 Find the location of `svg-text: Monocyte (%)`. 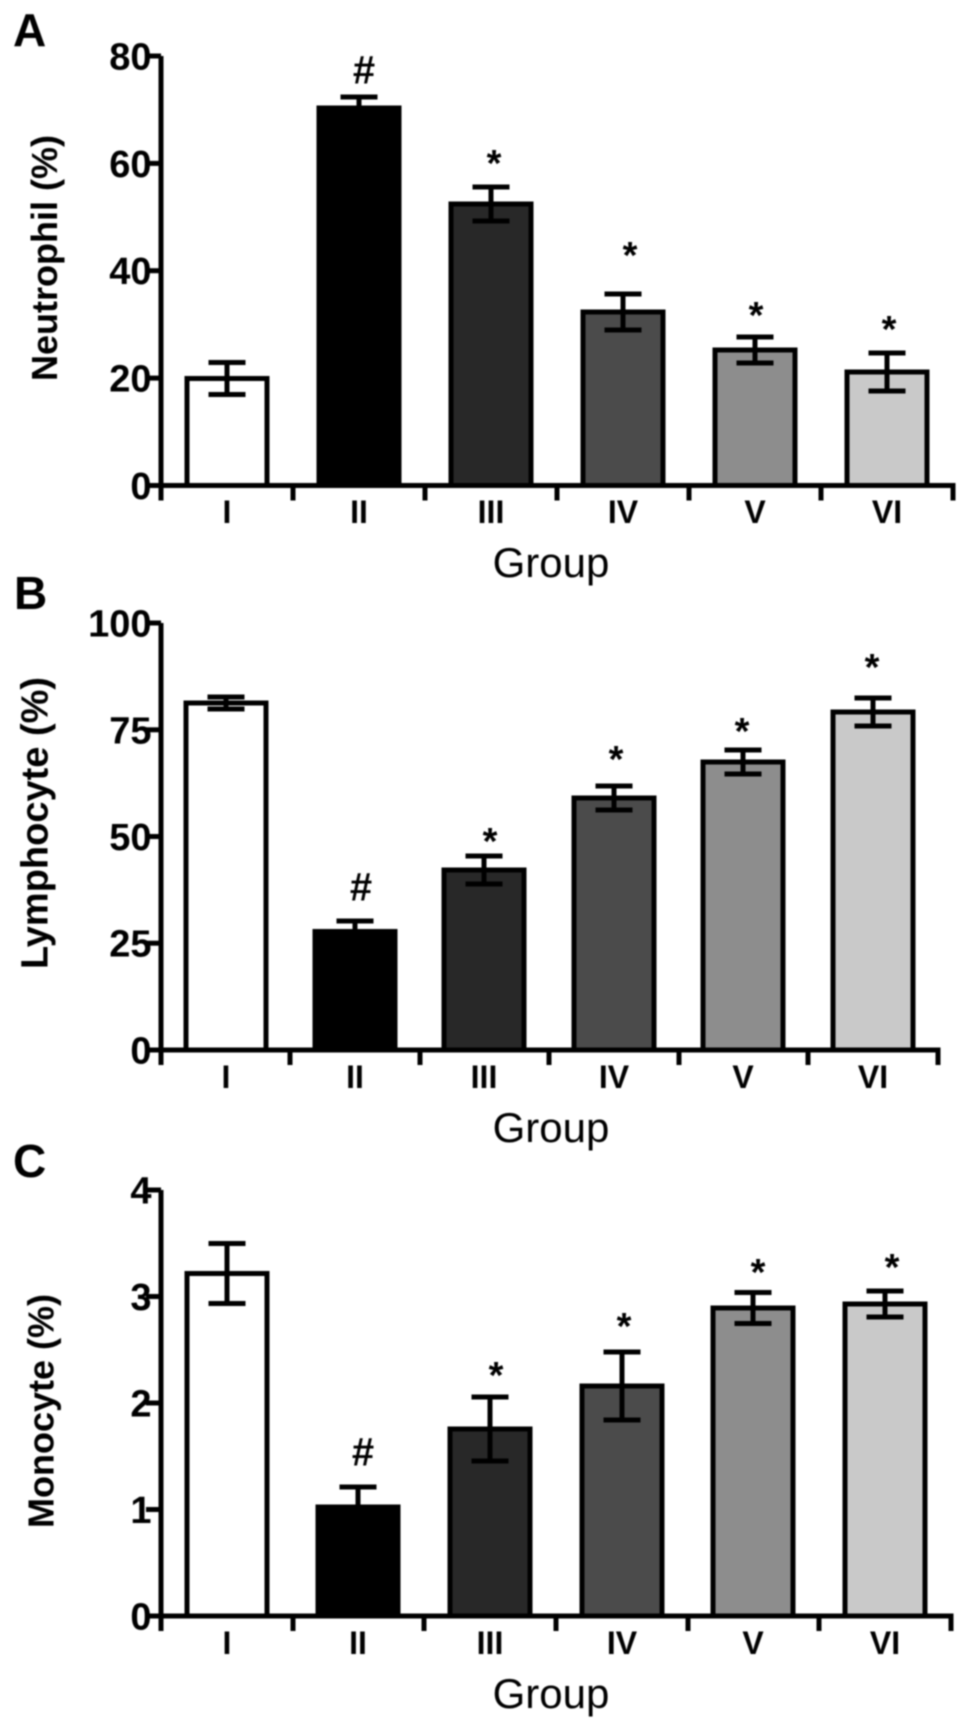

svg-text: Monocyte (%) is located at coordinates (41, 1411).